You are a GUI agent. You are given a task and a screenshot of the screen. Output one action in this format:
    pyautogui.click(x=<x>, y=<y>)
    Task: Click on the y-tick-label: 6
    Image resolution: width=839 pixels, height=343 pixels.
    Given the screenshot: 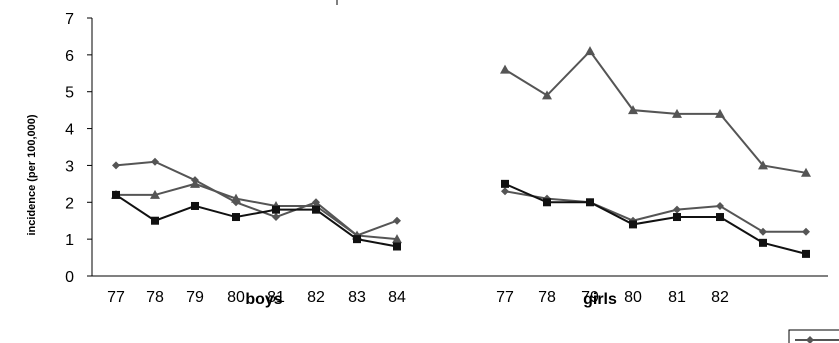 What is the action you would take?
    pyautogui.click(x=69, y=56)
    